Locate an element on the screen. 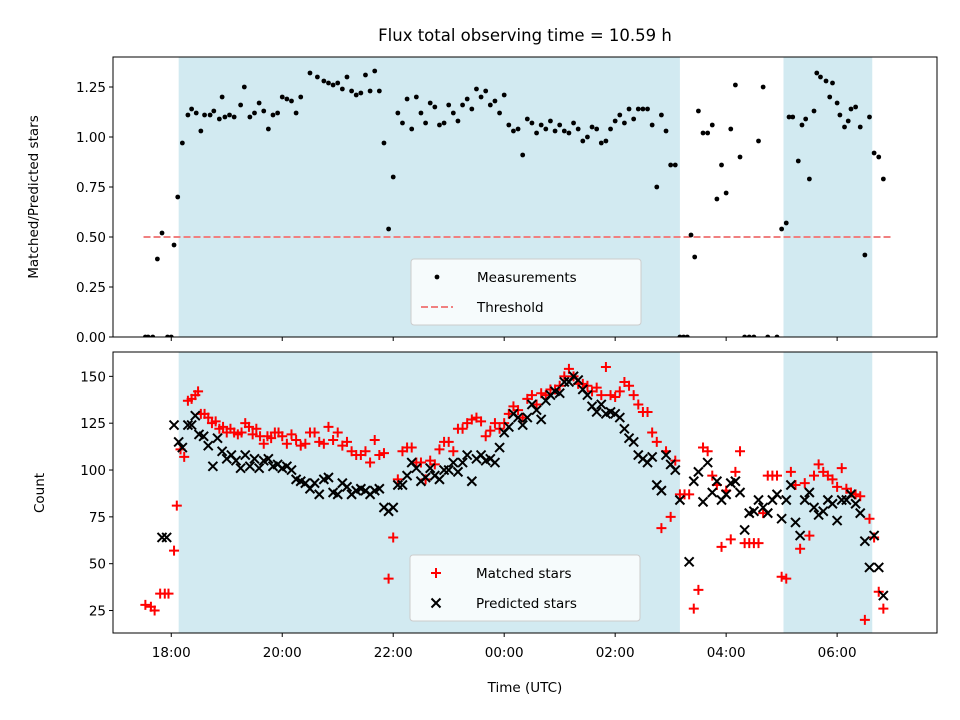 This screenshot has height=720, width=960. count-y-tick-label: 125 is located at coordinates (93, 424).